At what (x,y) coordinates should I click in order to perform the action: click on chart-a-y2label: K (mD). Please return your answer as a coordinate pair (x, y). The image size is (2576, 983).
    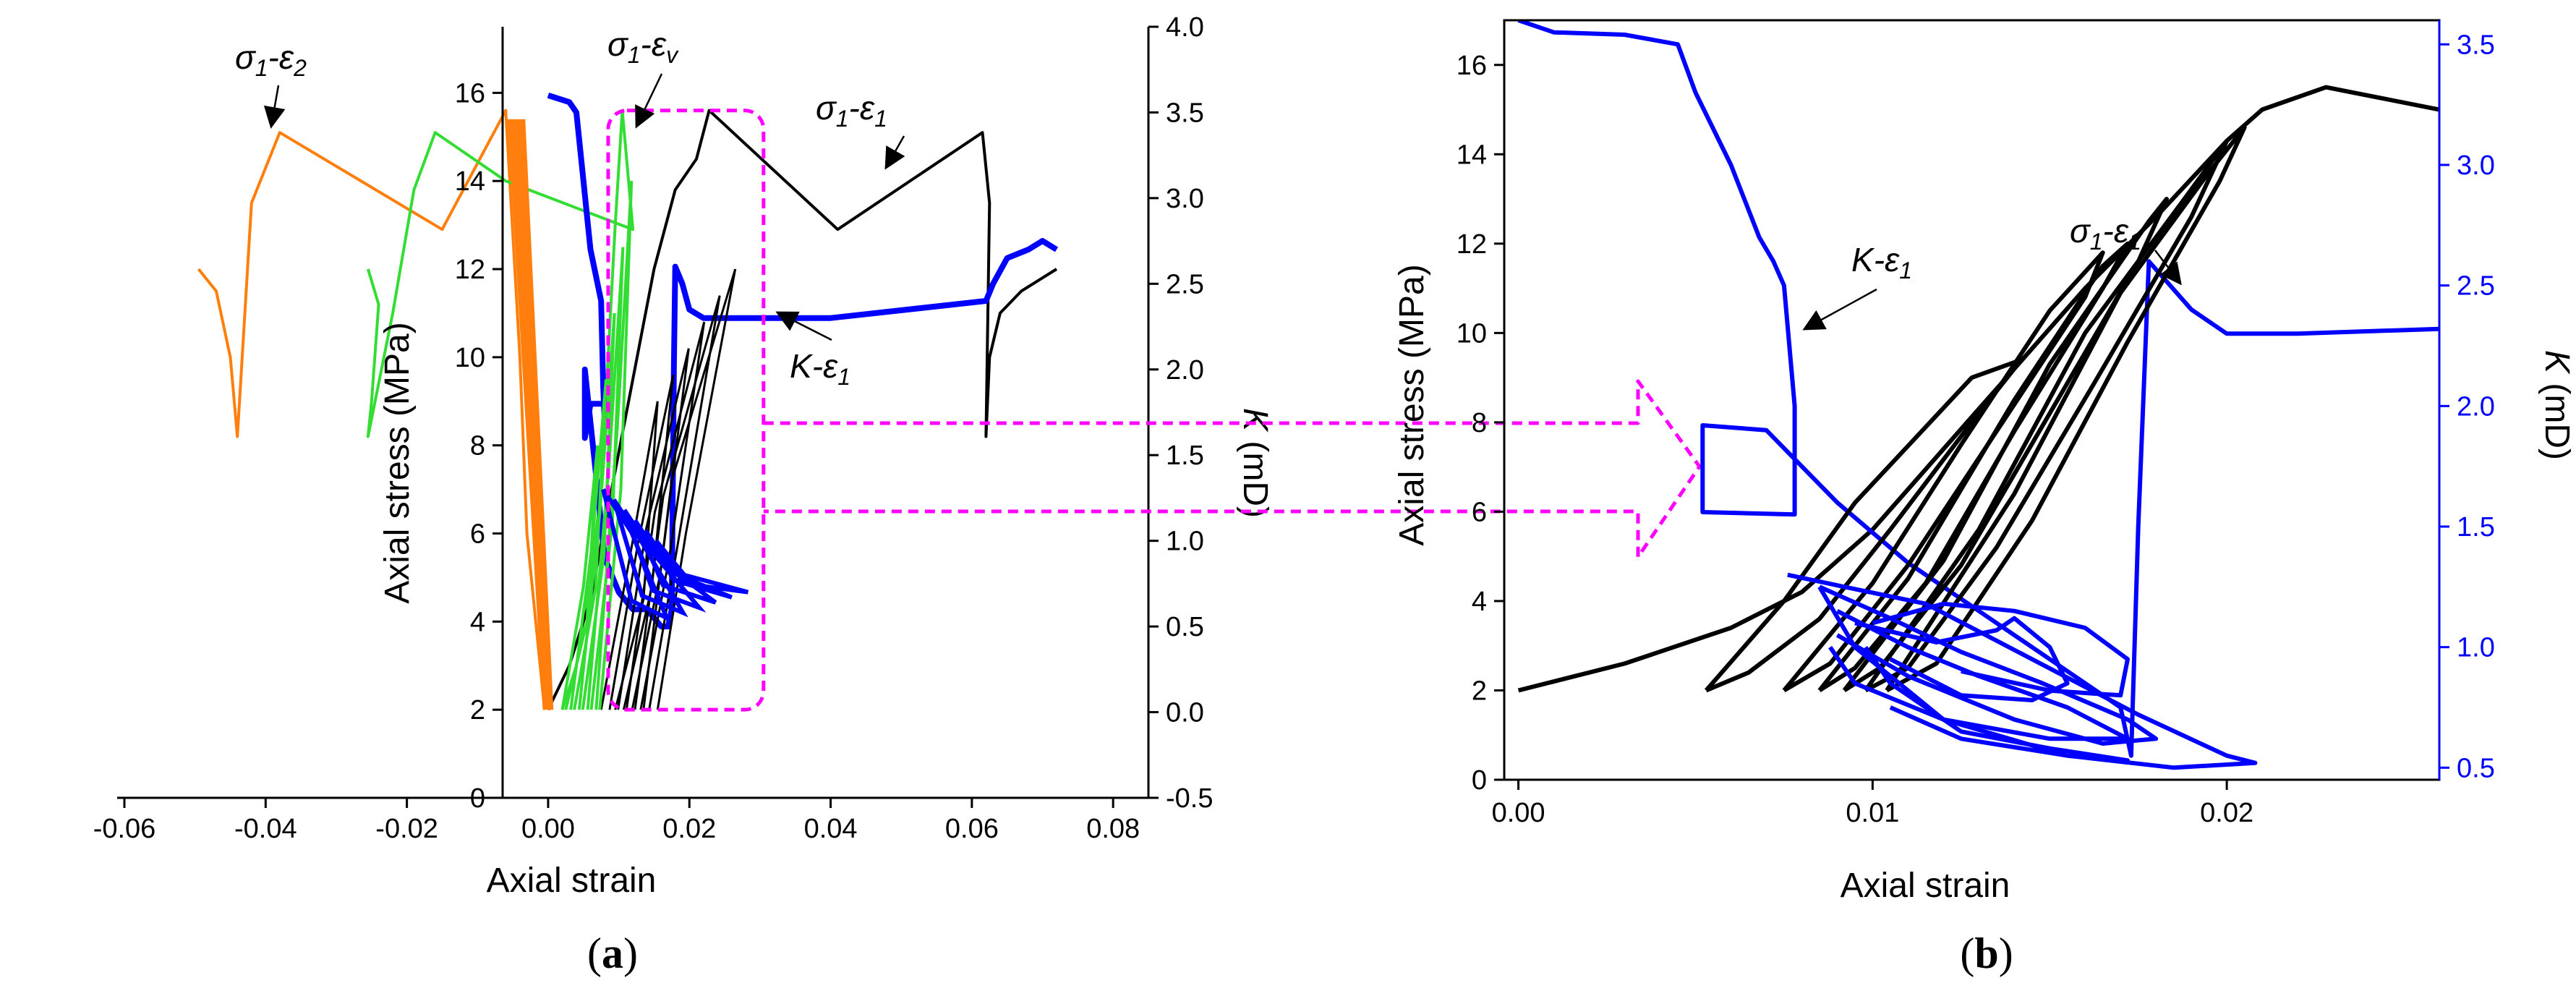
    Looking at the image, I should click on (1255, 463).